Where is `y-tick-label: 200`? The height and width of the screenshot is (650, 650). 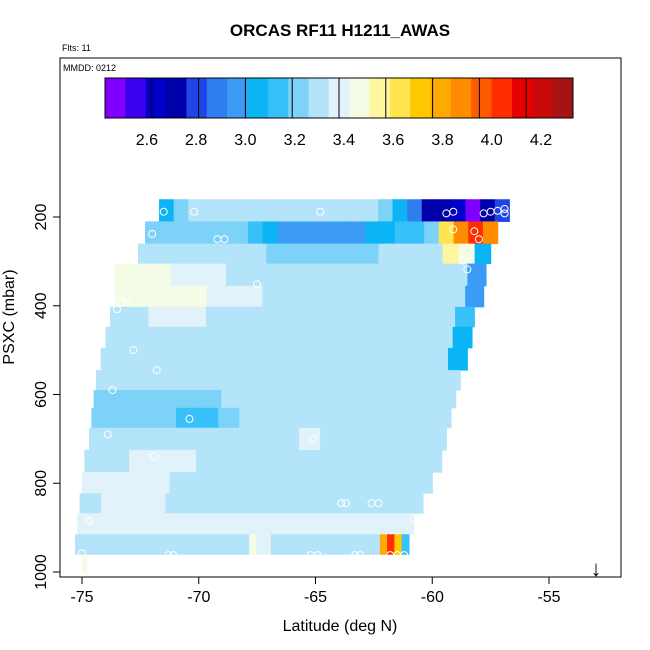 y-tick-label: 200 is located at coordinates (41, 217).